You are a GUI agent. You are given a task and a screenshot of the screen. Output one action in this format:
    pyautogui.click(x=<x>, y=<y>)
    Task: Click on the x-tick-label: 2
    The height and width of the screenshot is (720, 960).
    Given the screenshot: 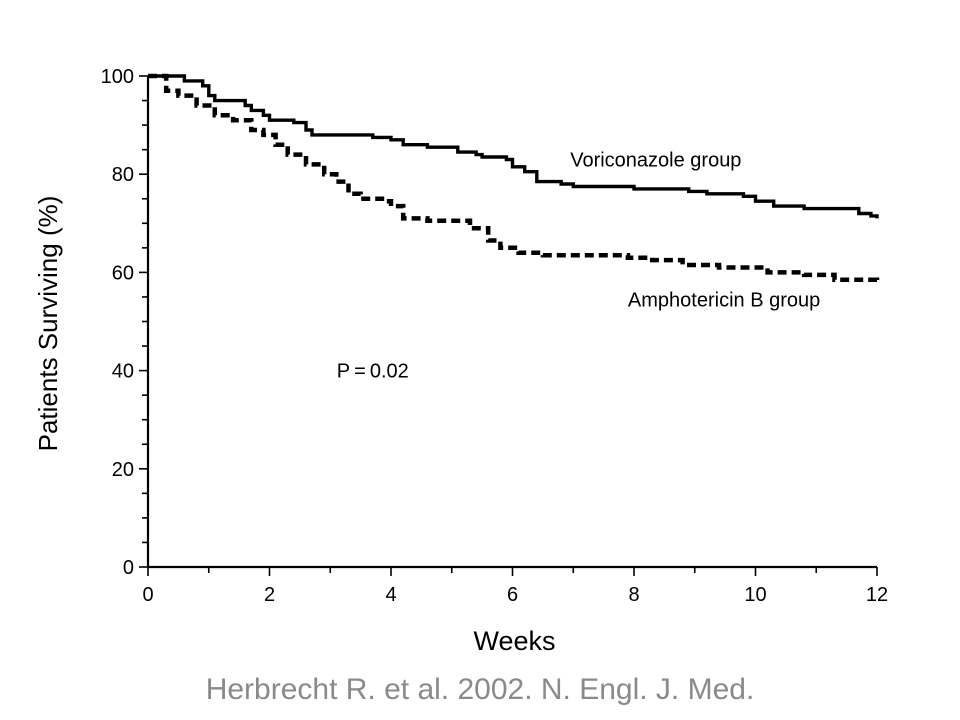 What is the action you would take?
    pyautogui.click(x=269, y=595)
    